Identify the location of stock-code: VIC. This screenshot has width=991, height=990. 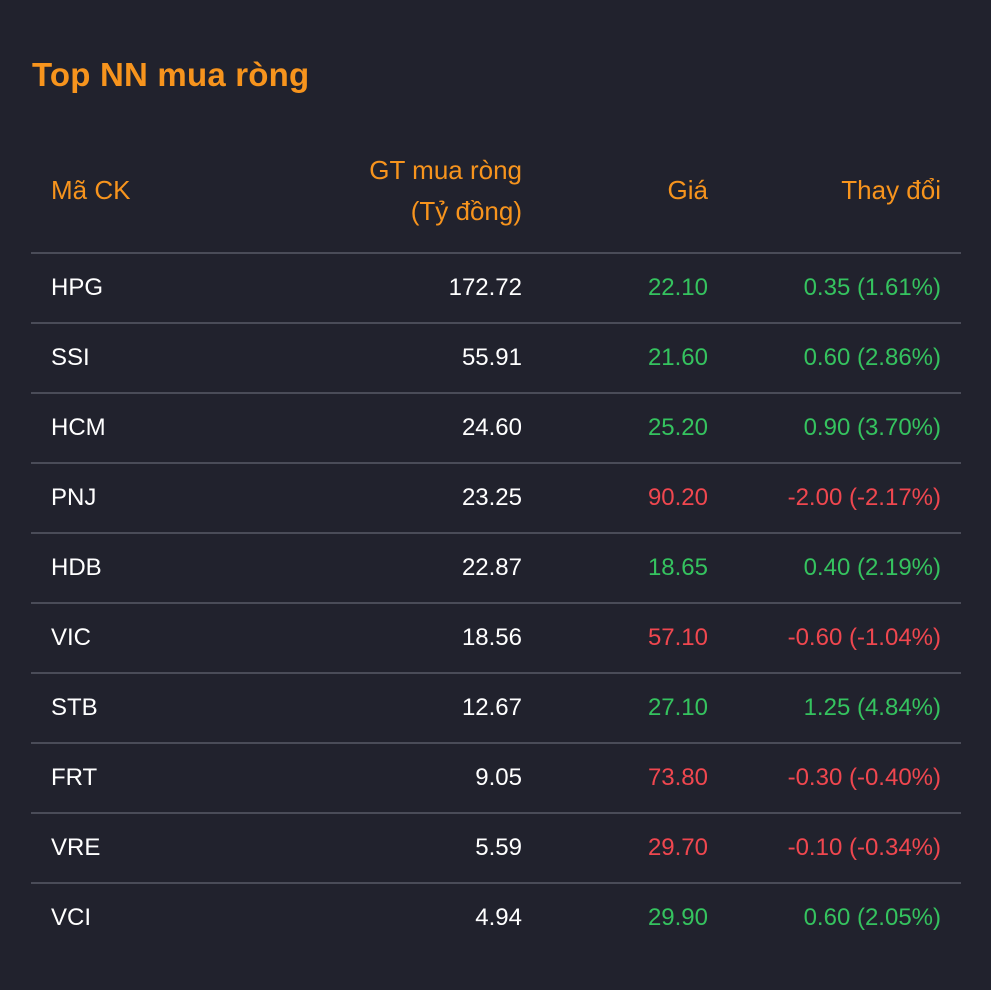
(71, 637).